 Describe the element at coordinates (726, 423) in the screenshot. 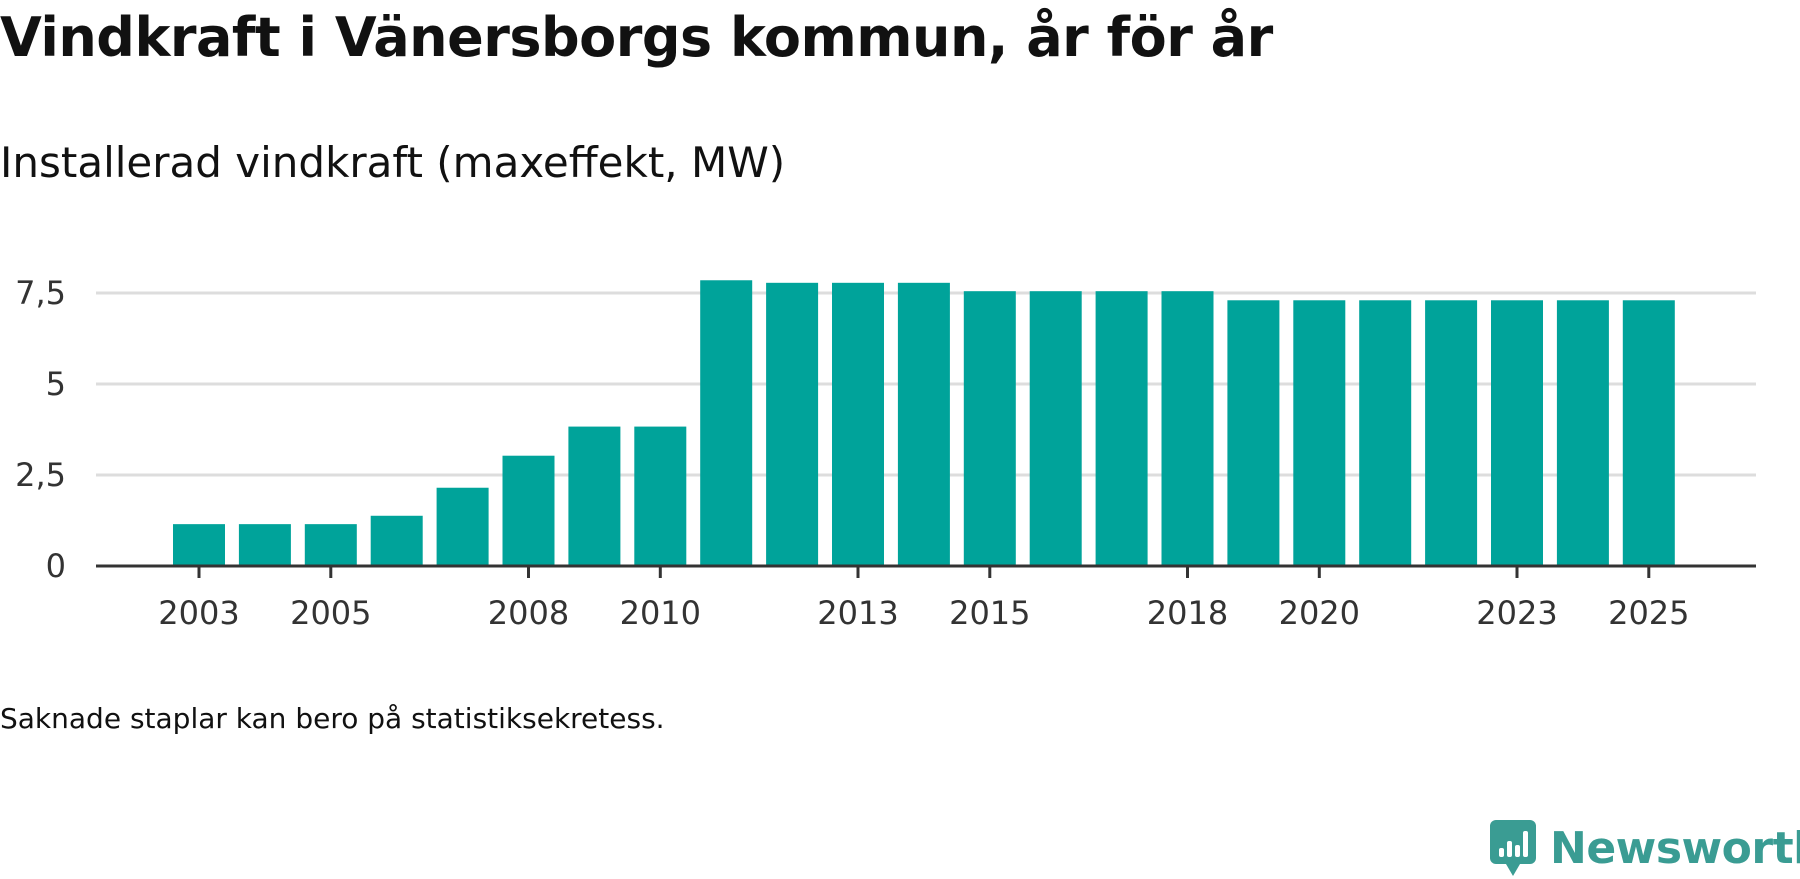

I see `bar-2011` at that location.